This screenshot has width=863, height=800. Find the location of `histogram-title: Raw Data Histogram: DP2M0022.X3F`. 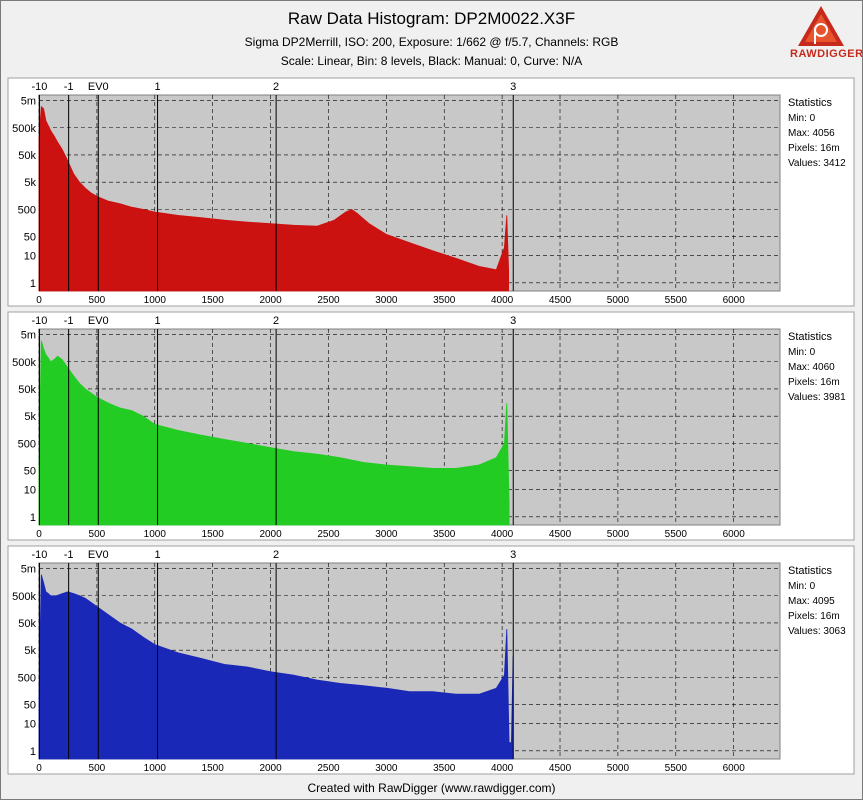

histogram-title: Raw Data Histogram: DP2M0022.X3F is located at coordinates (431, 18).